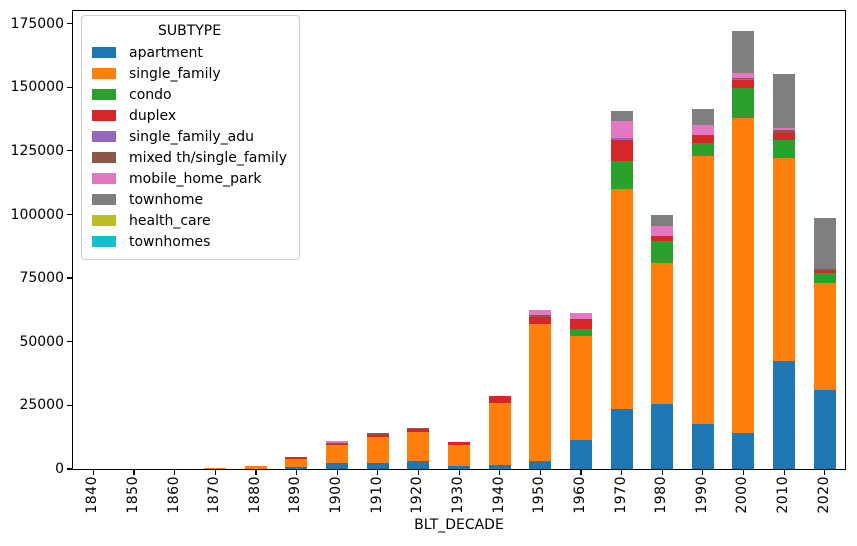 The height and width of the screenshot is (546, 857). What do you see at coordinates (498, 495) in the screenshot?
I see `x-tick-label: 1940` at bounding box center [498, 495].